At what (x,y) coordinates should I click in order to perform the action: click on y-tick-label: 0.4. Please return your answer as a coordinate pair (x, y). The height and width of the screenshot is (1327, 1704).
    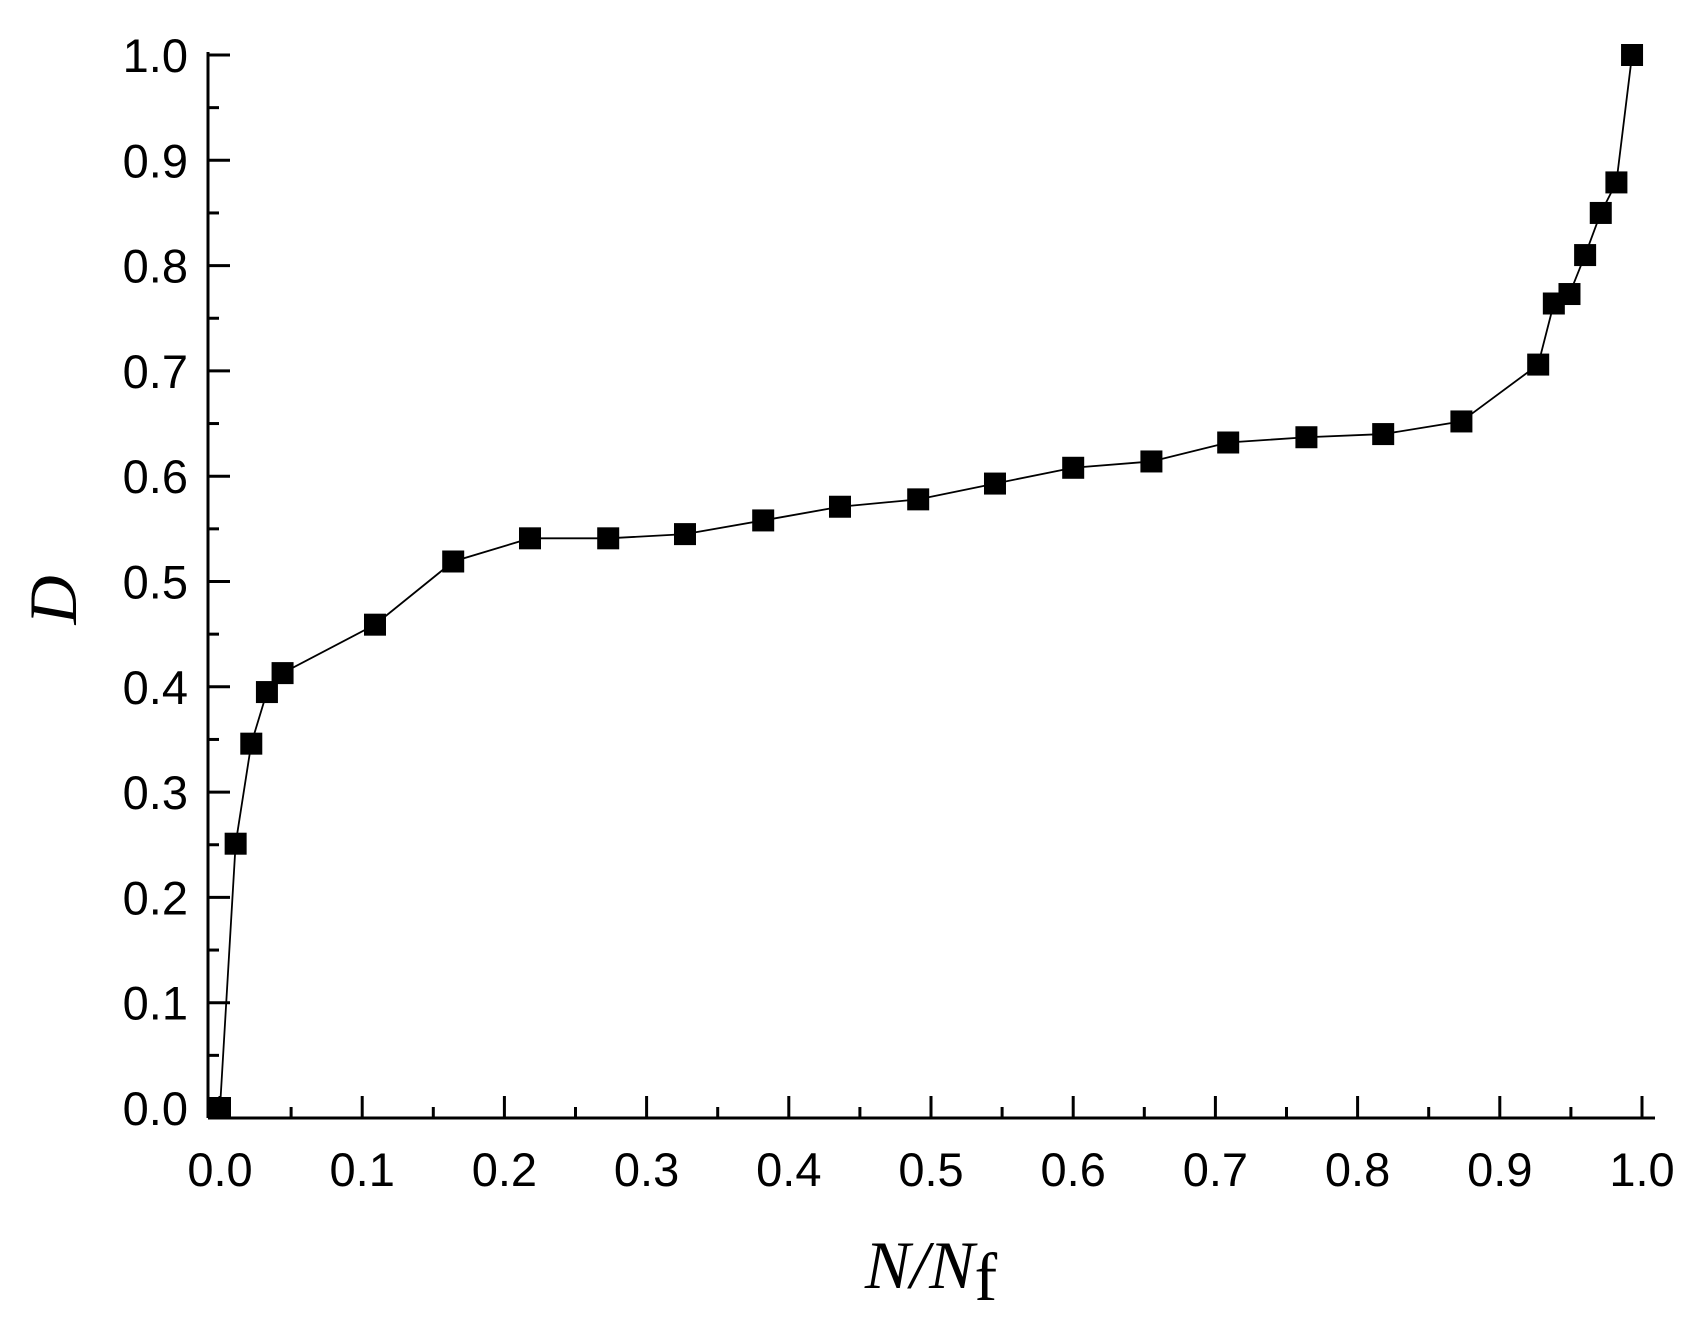
    Looking at the image, I should click on (155, 687).